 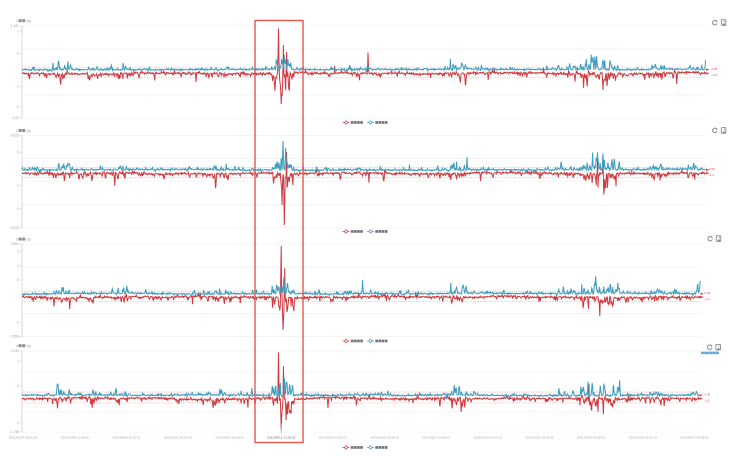 What do you see at coordinates (694, 438) in the screenshot?
I see `svg-text: 2021/05/27 09:58:02` at bounding box center [694, 438].